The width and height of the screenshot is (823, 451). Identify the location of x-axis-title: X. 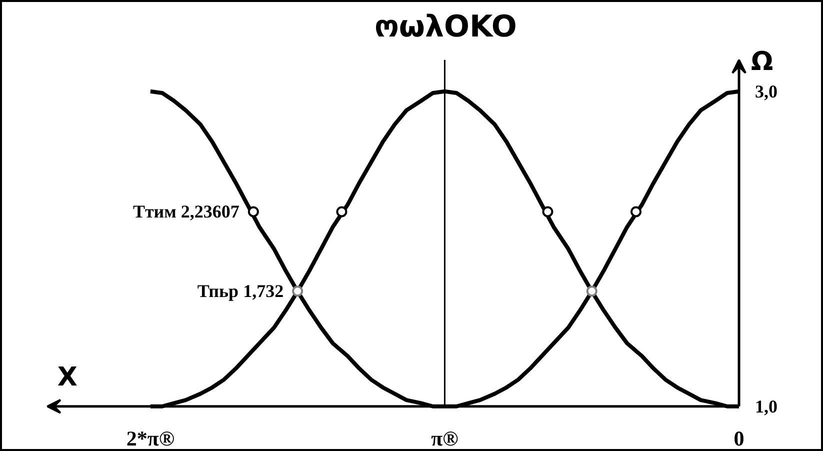
(67, 377).